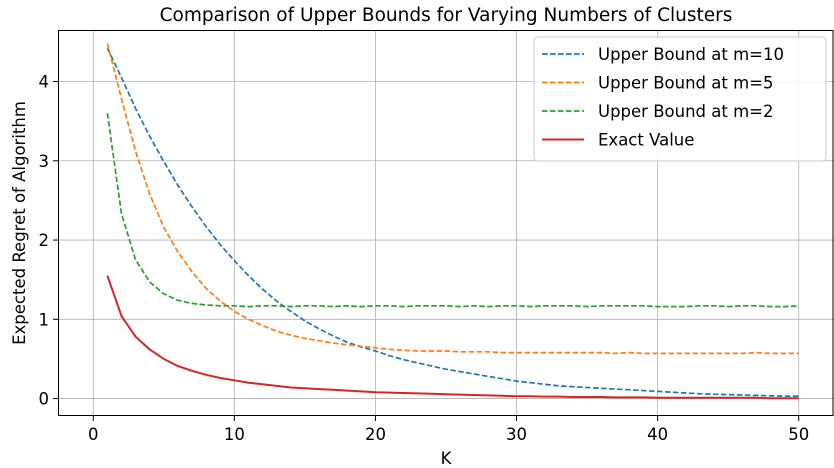  Describe the element at coordinates (685, 83) in the screenshot. I see `legend-label: Upper Bound at m=5` at that location.